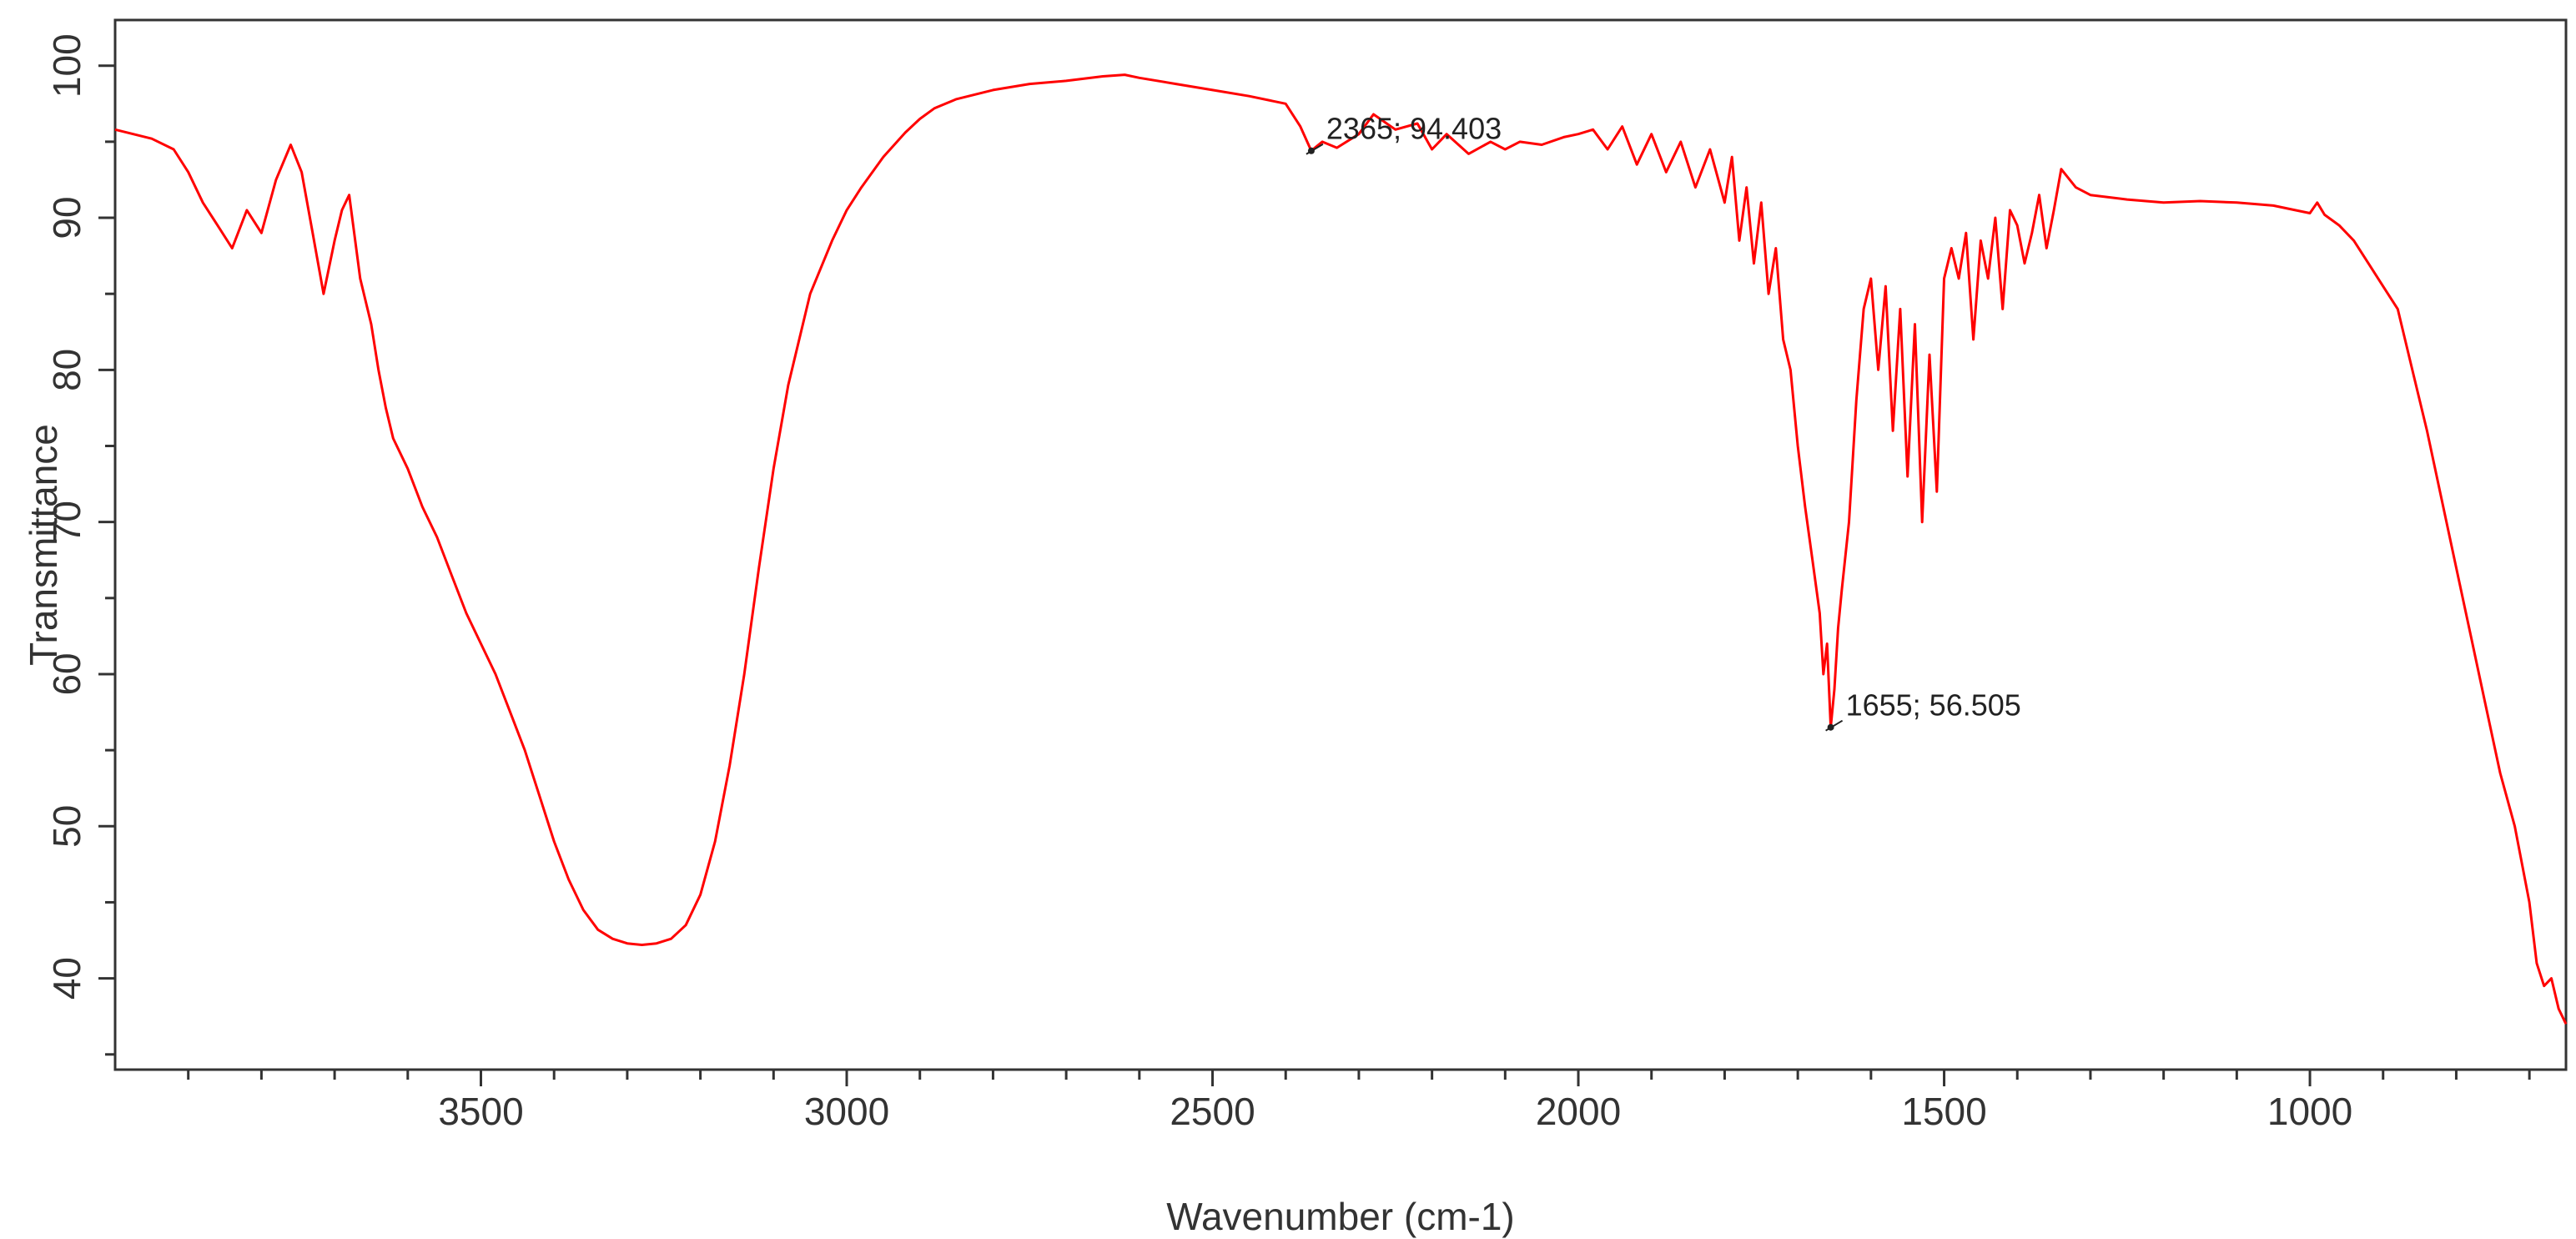  I want to click on y-axis-title: Transmittance, so click(43, 545).